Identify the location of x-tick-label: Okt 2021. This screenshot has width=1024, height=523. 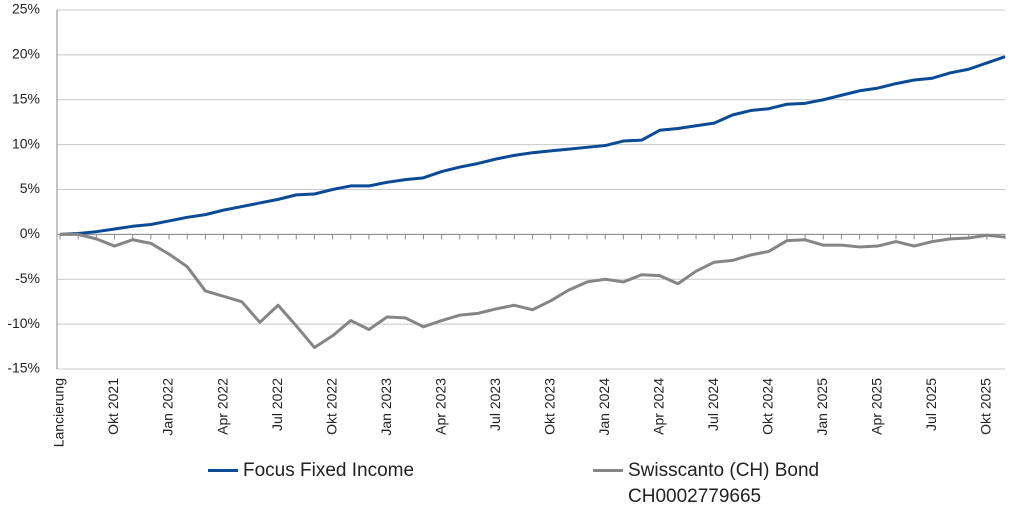
(113, 406).